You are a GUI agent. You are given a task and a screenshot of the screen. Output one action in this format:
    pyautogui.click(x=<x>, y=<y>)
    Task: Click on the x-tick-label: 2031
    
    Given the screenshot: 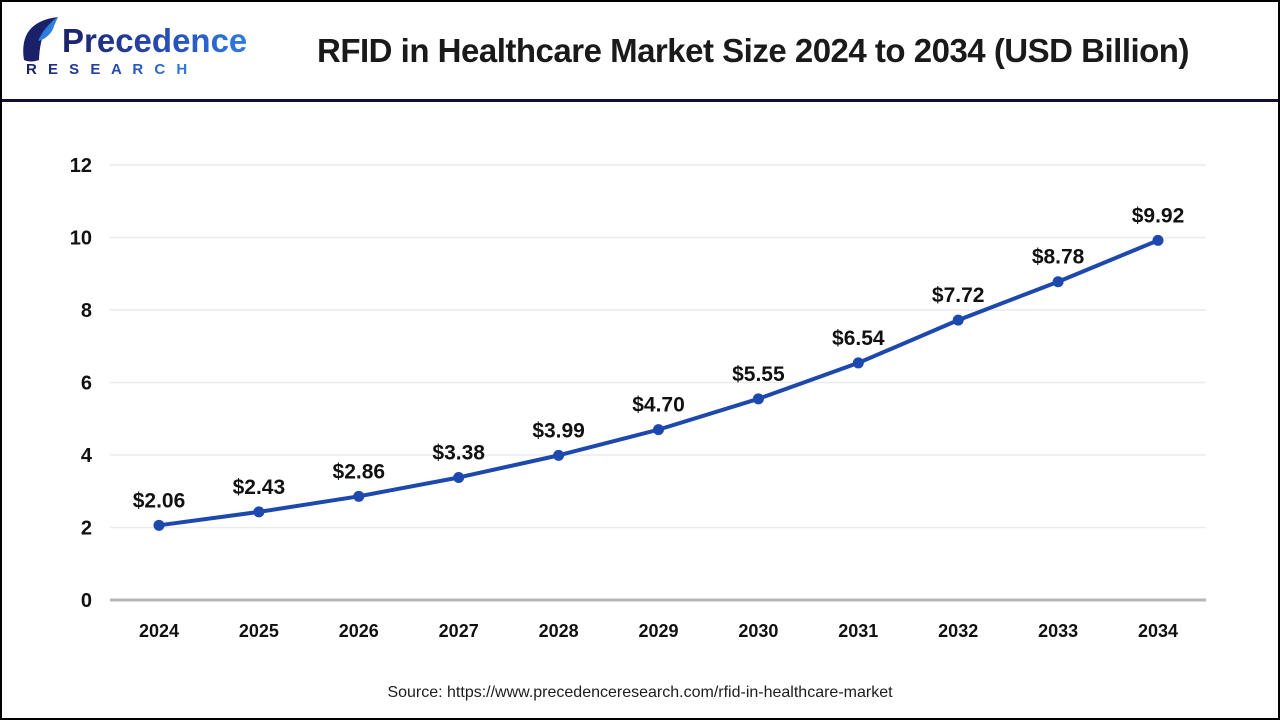 What is the action you would take?
    pyautogui.click(x=858, y=631)
    